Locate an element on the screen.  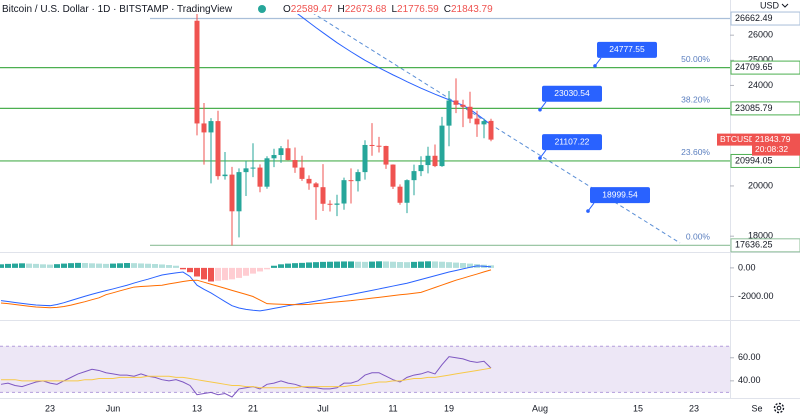
fib-ratio-label: 0.00% is located at coordinates (698, 237).